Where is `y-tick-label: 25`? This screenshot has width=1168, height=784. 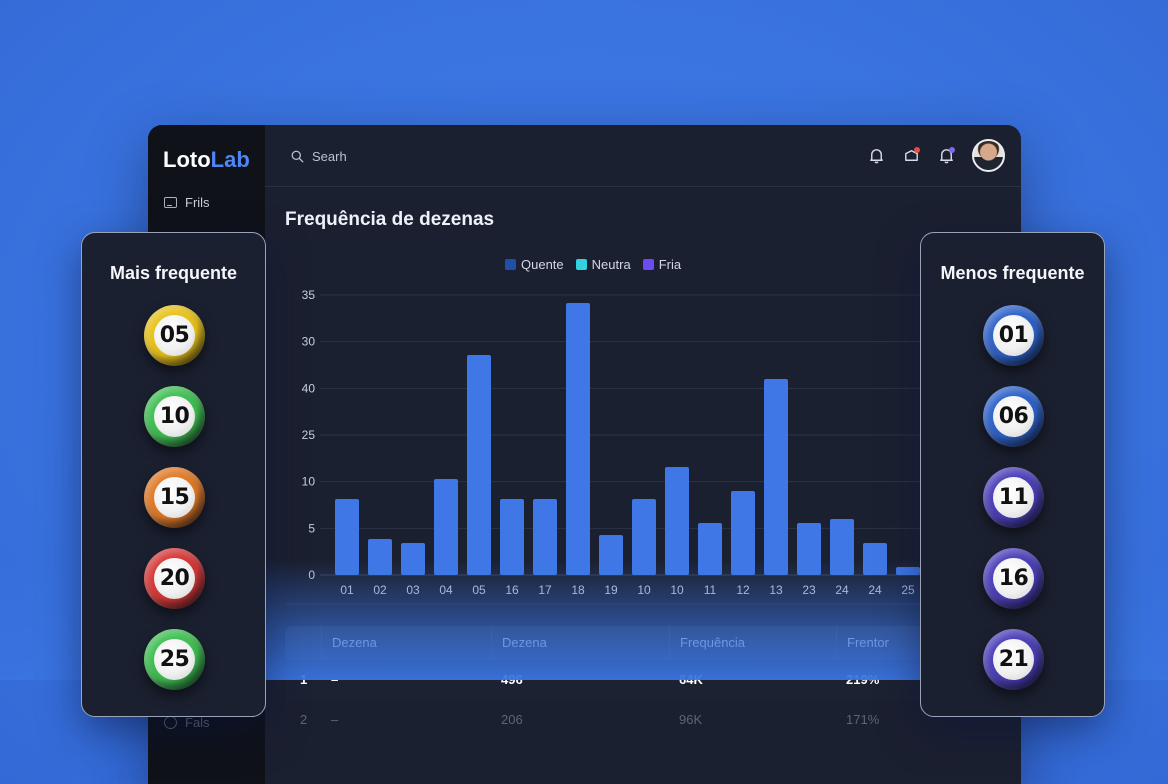
y-tick-label: 25 is located at coordinates (309, 435).